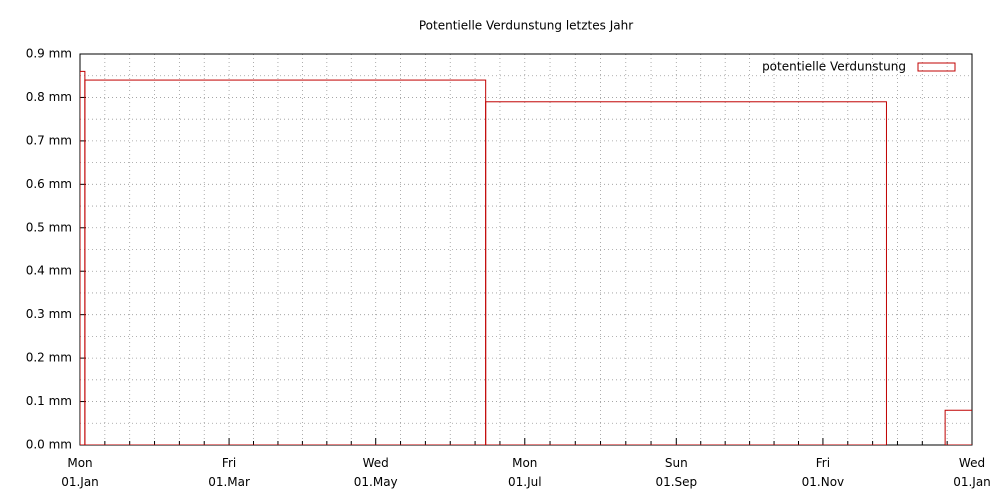  Describe the element at coordinates (834, 67) in the screenshot. I see `legend-label: potentielle Verdunstung` at that location.